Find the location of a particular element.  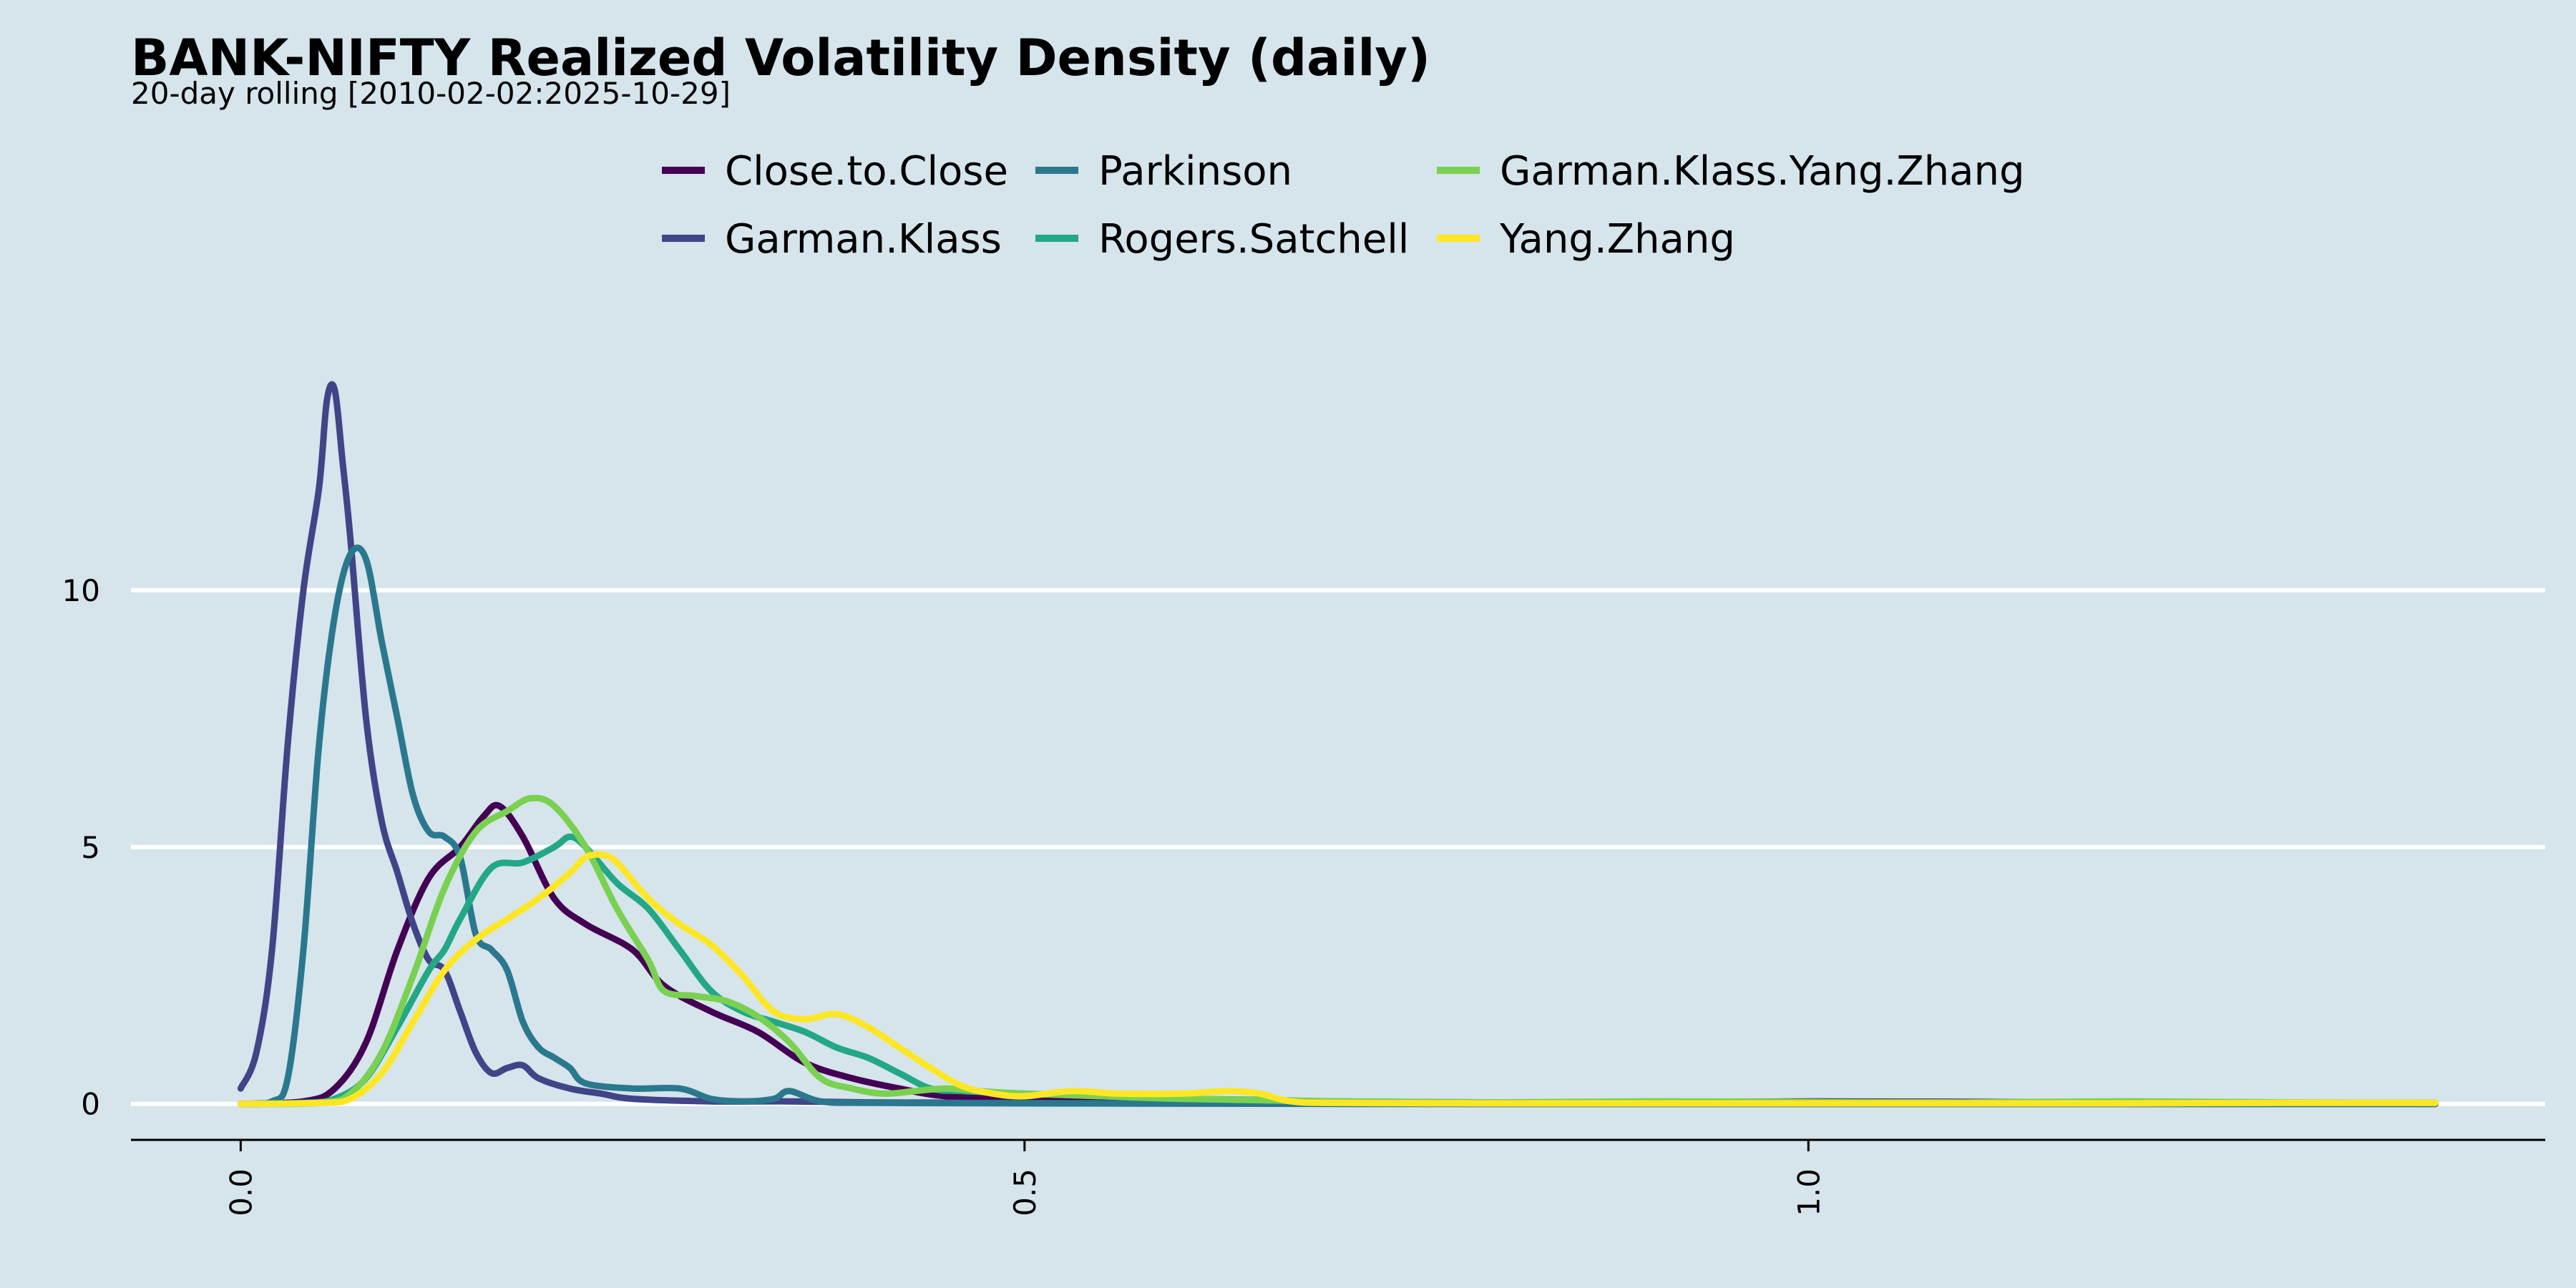

legend-label-garman-klass: Garman.Klass is located at coordinates (863, 239).